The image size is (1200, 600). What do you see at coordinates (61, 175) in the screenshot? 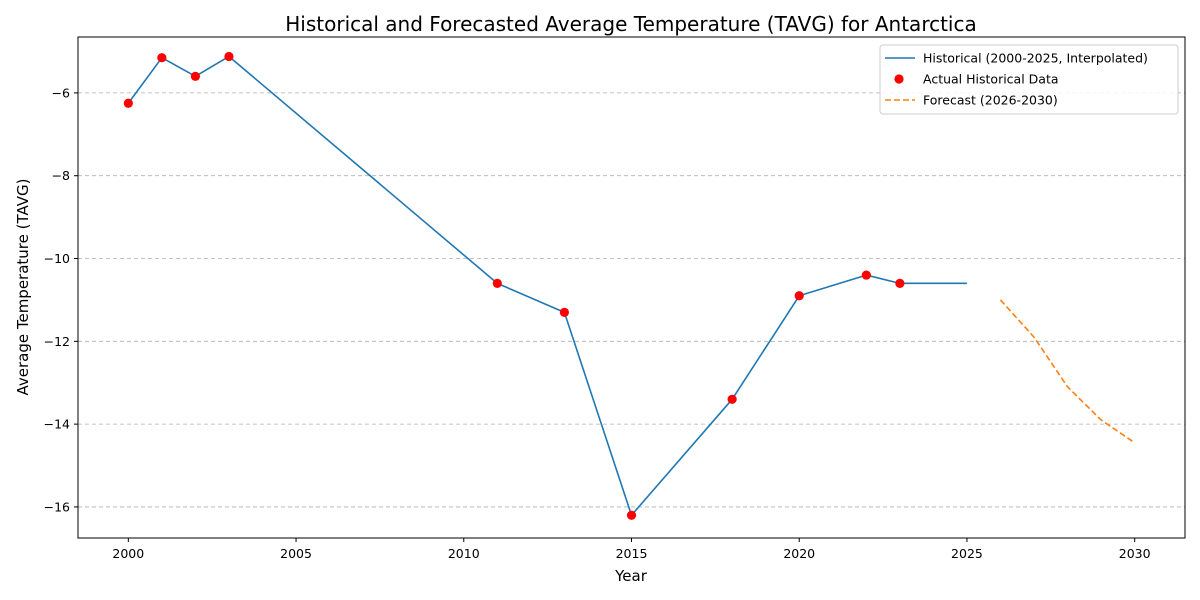
I see `y-tick-label: −8` at bounding box center [61, 175].